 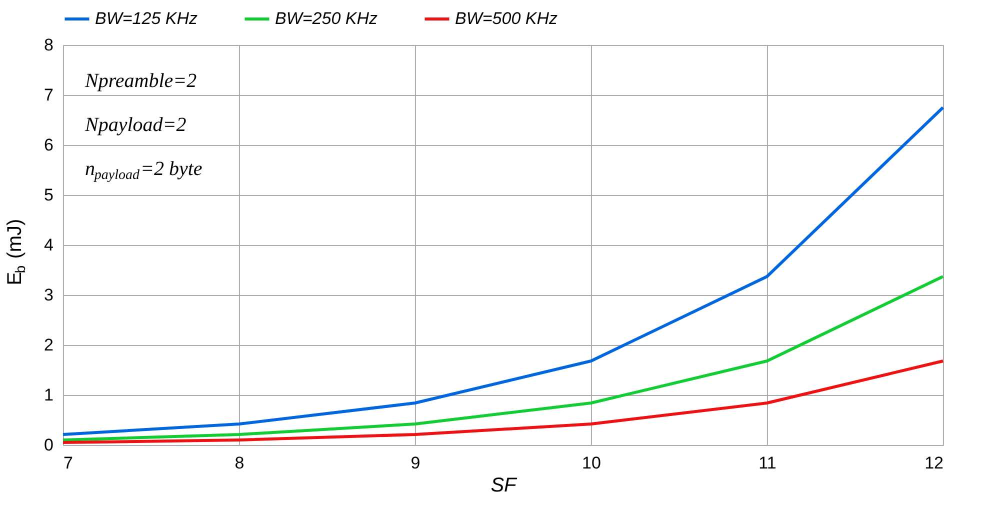 What do you see at coordinates (591, 463) in the screenshot?
I see `x-tick-label: 10` at bounding box center [591, 463].